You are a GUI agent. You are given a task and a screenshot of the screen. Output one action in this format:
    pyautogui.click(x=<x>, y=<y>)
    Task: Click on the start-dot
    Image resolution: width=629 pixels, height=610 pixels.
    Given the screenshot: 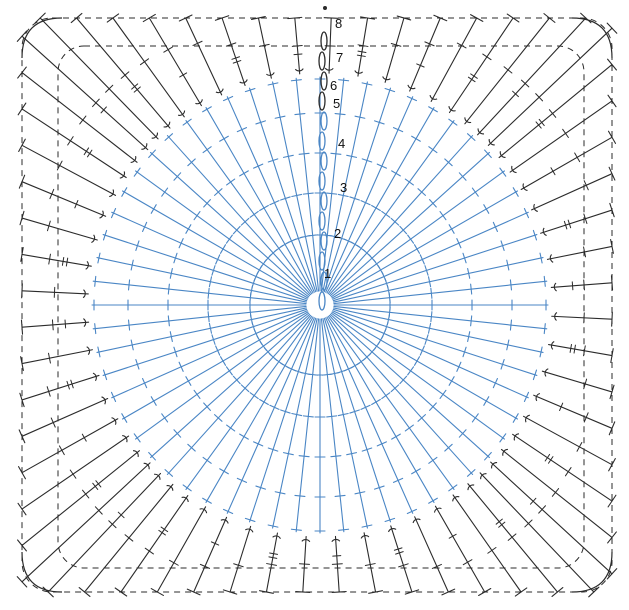 What is the action you would take?
    pyautogui.click(x=325, y=8)
    